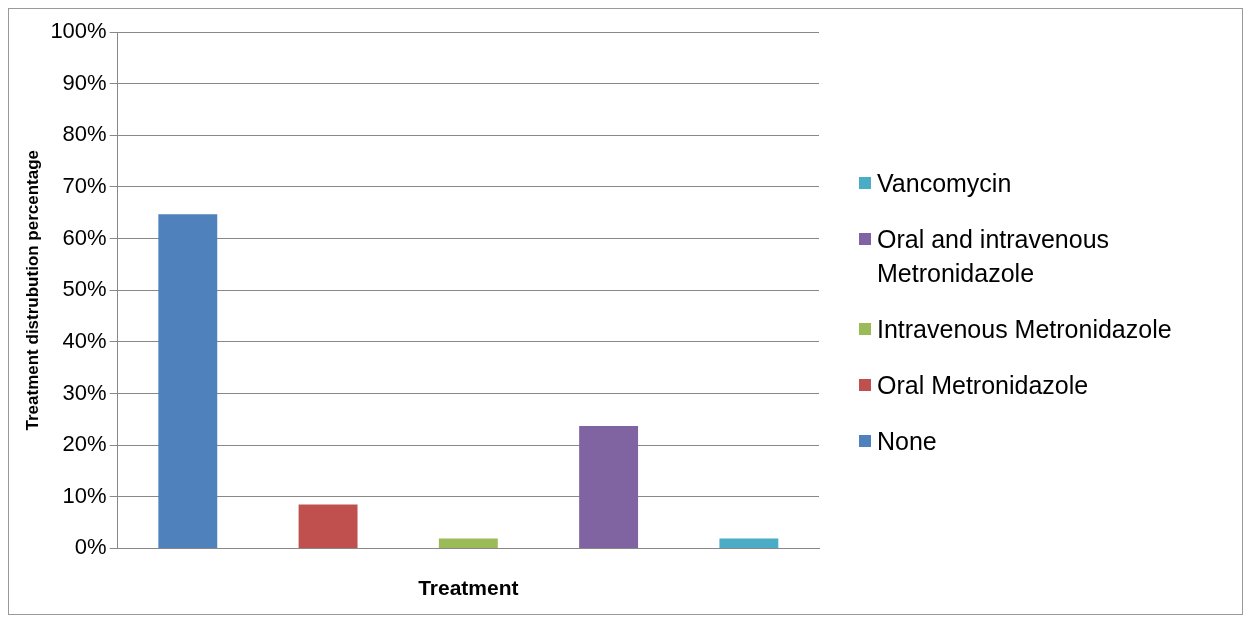 The image size is (1253, 625). I want to click on y-tick-label: 30%, so click(84, 392).